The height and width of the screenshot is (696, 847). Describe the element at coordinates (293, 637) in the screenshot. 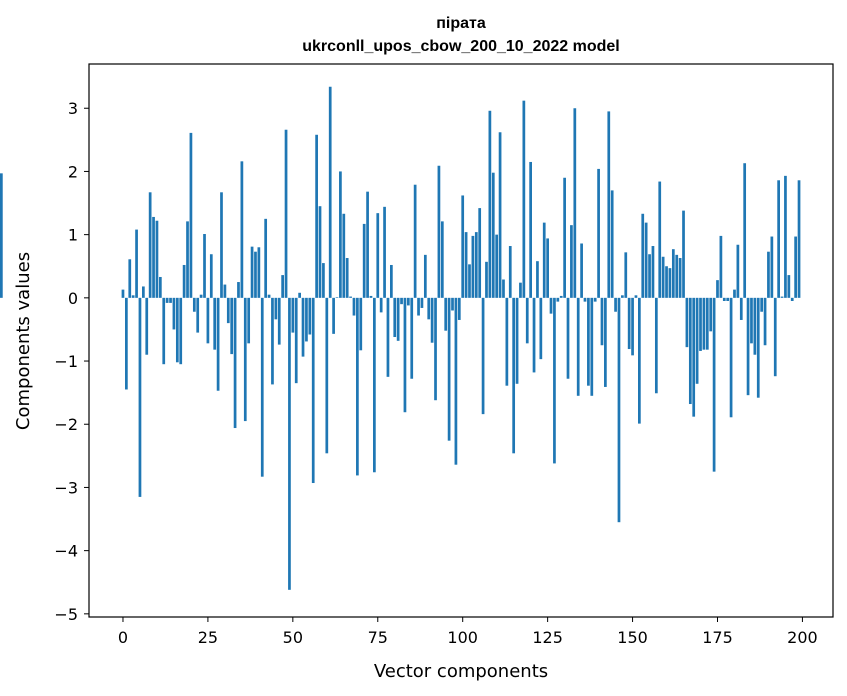

I see `x-tick-label: 50` at that location.